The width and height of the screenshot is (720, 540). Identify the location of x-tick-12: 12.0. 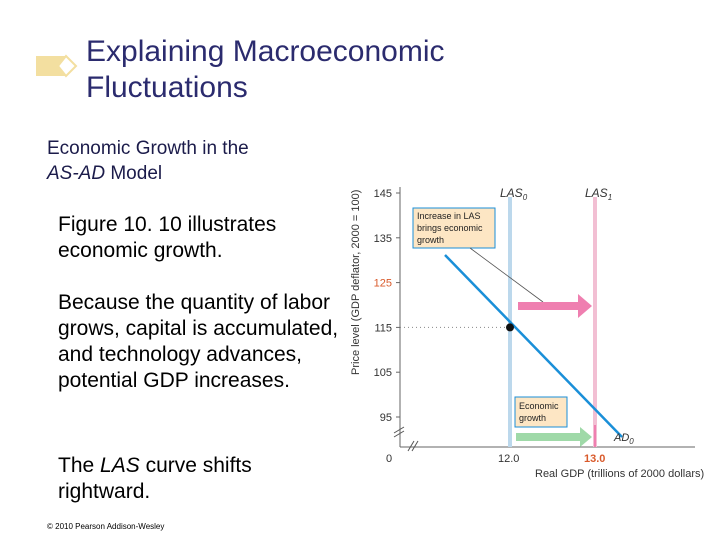
(508, 459).